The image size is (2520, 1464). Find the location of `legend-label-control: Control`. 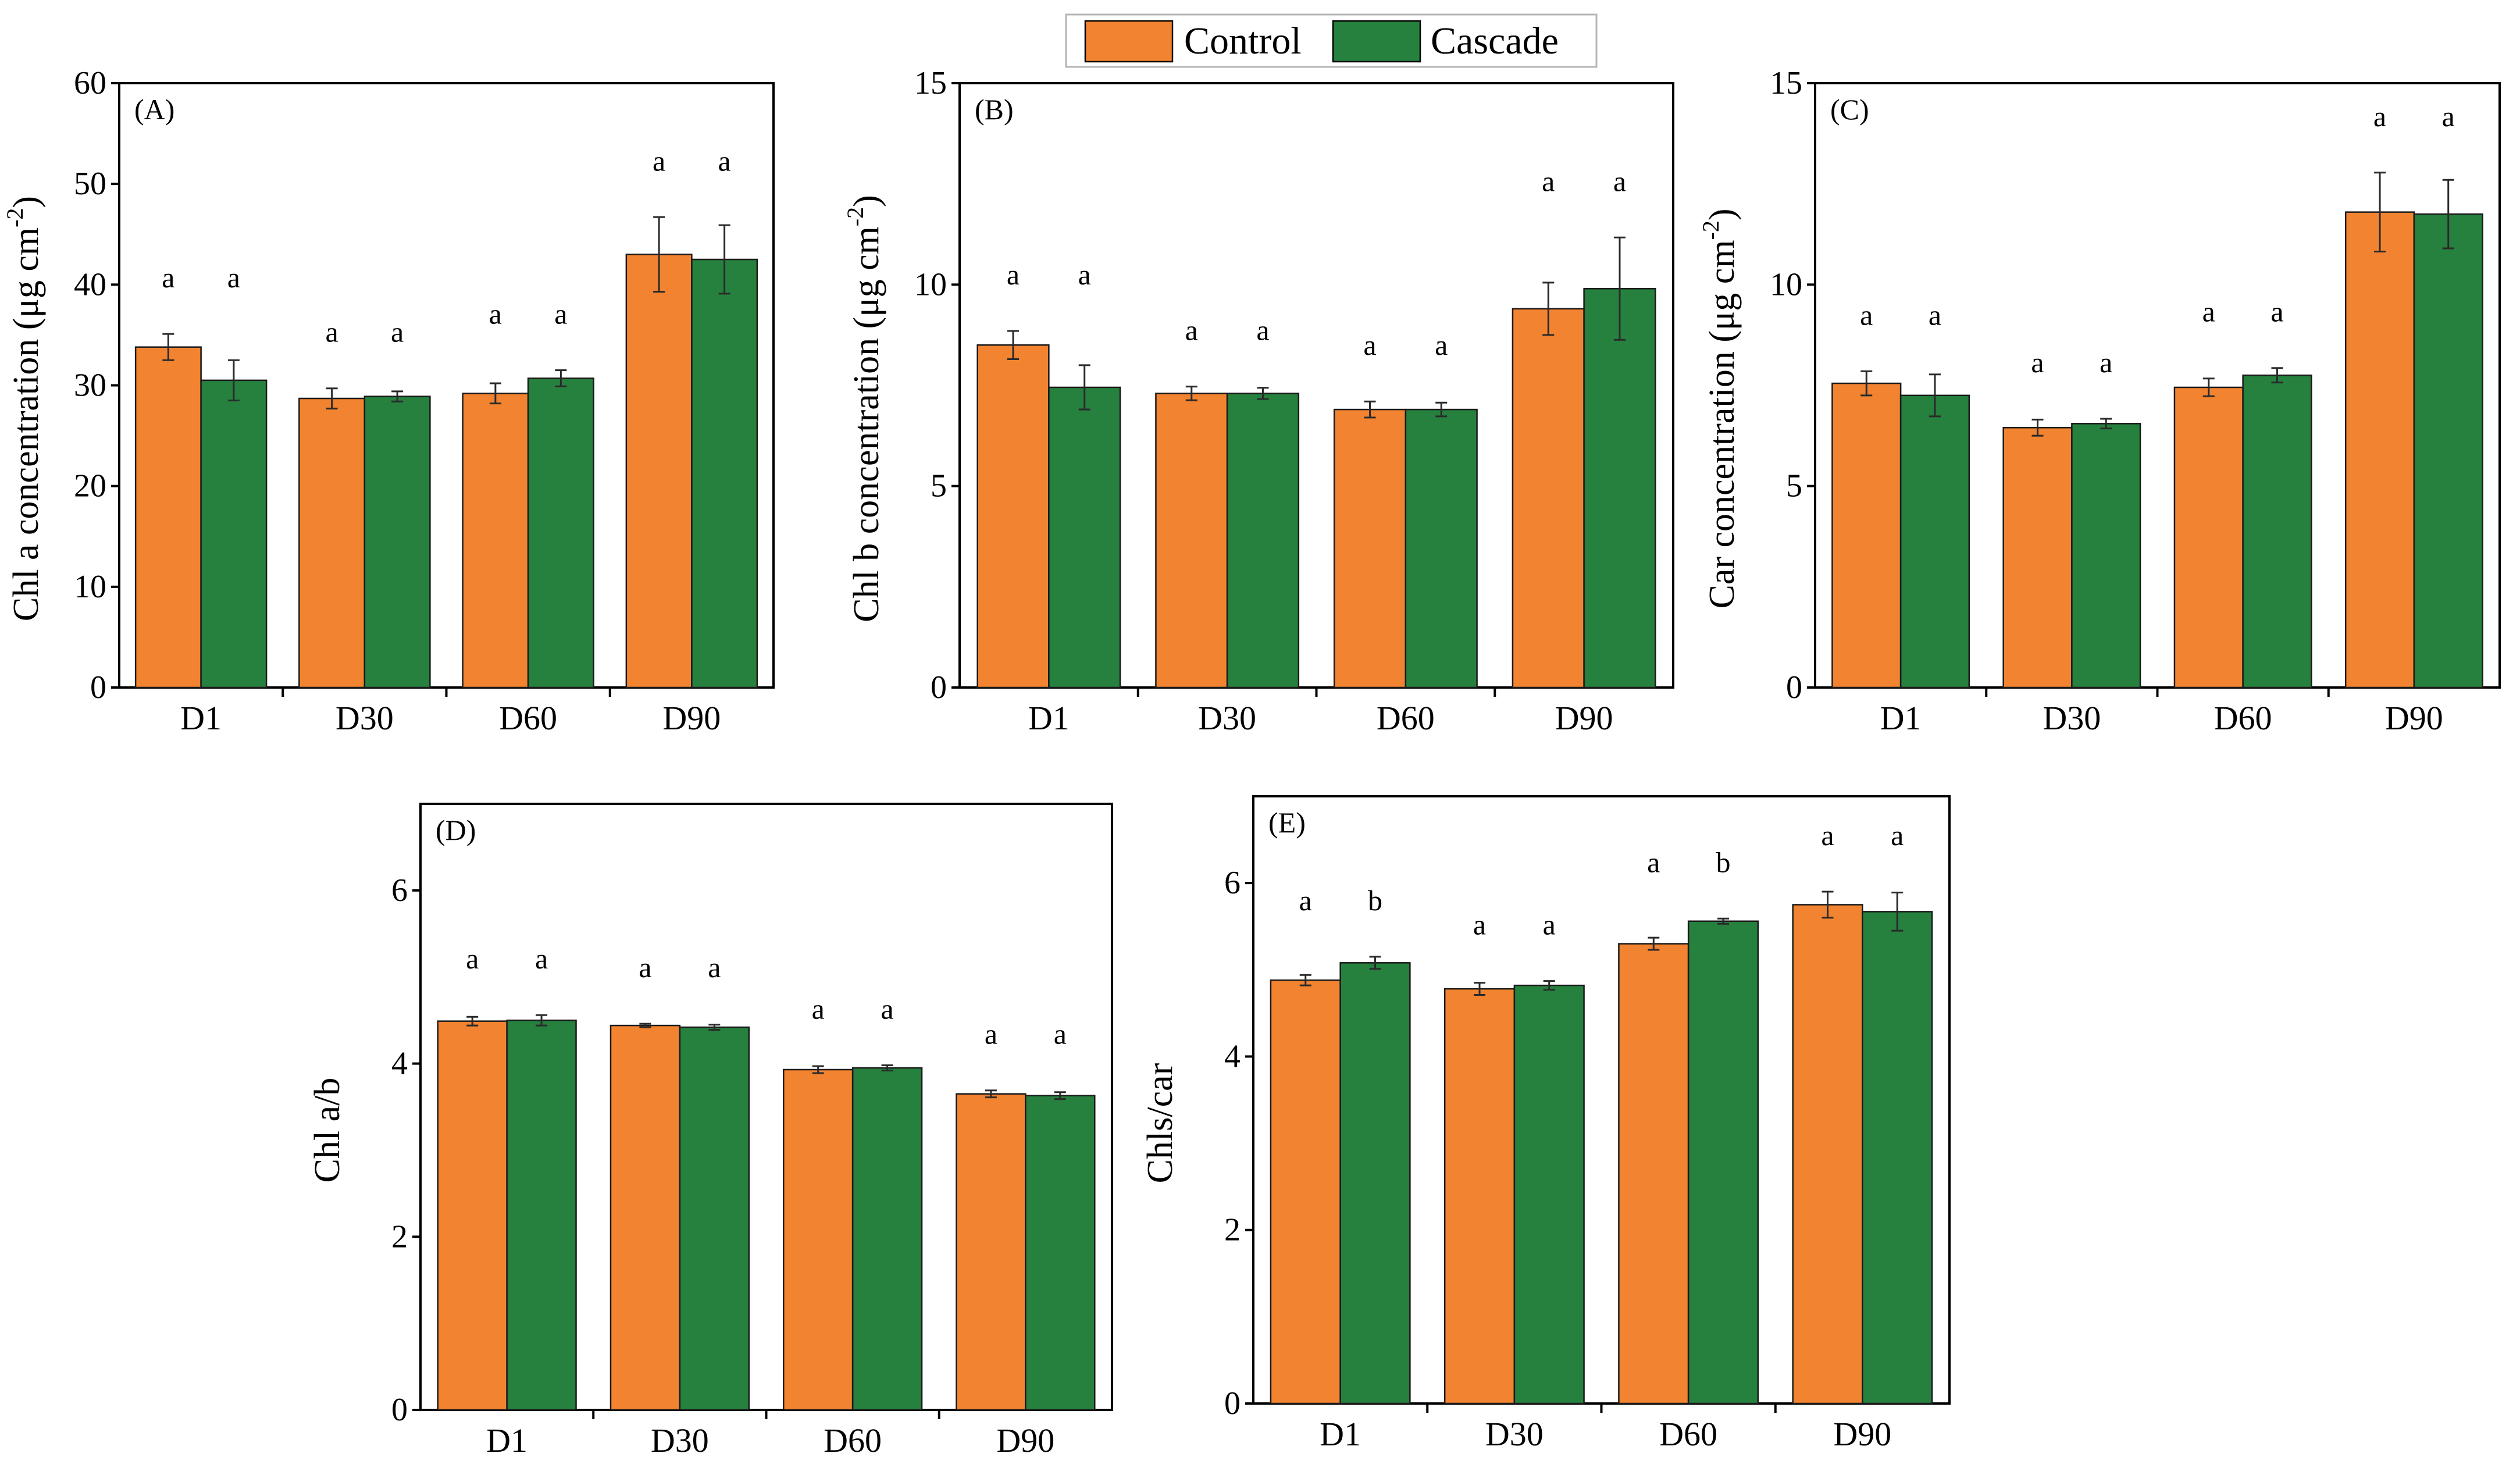

legend-label-control: Control is located at coordinates (1243, 41).